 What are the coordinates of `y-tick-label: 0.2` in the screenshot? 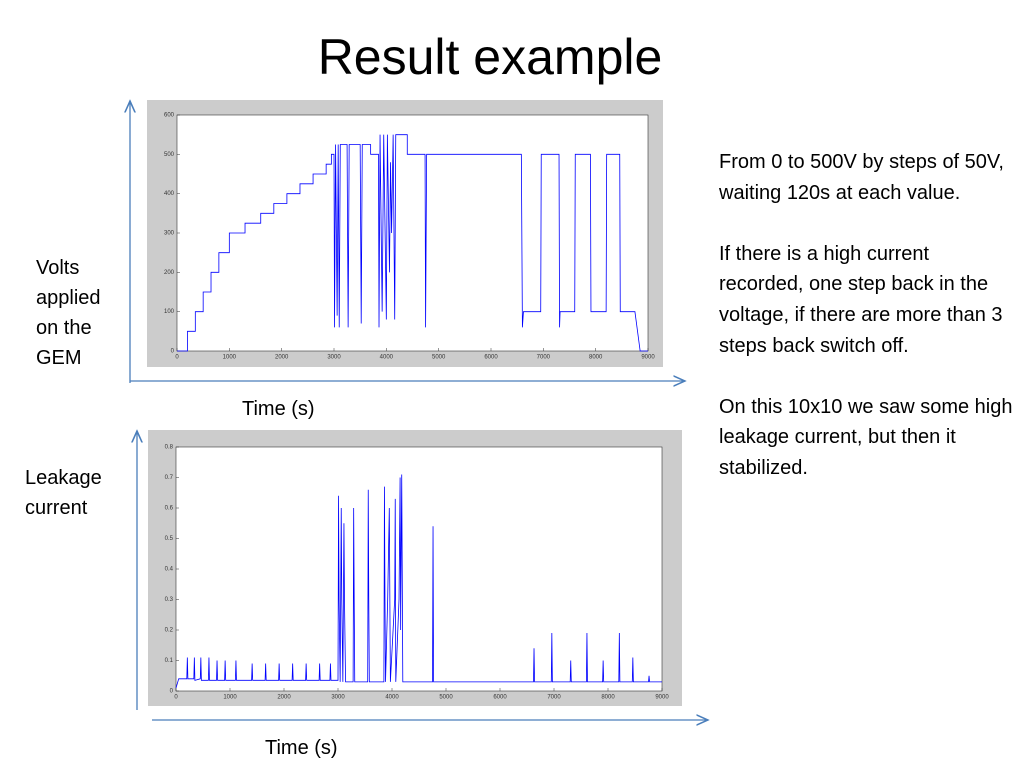 It's located at (169, 631).